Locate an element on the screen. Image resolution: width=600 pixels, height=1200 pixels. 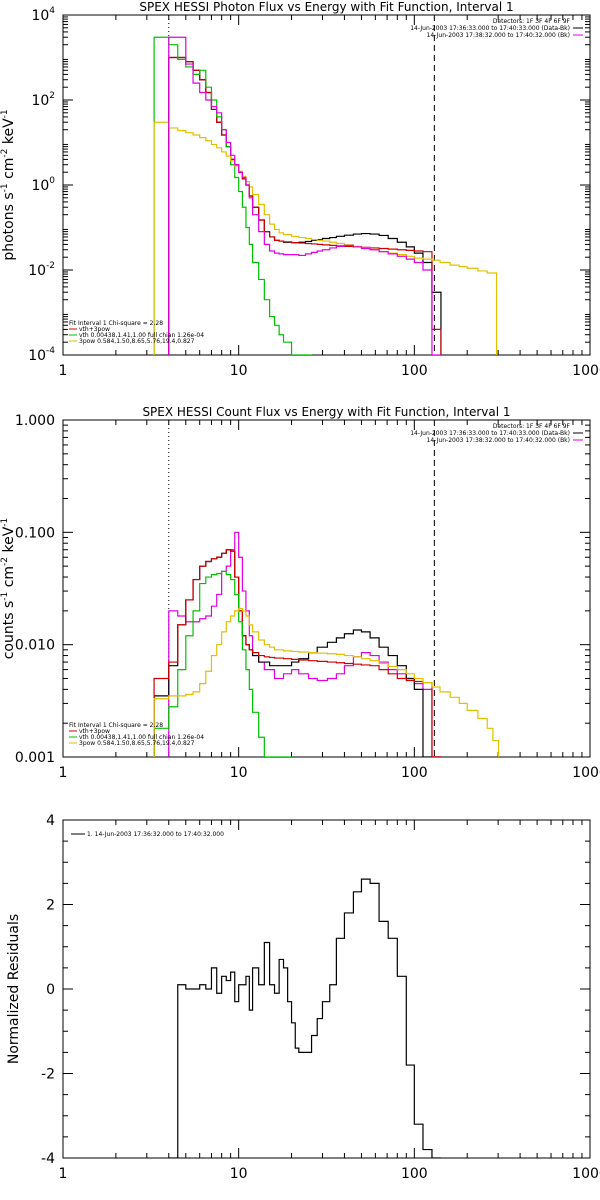
y-tick-label: 10⁻⁴ is located at coordinates (41, 355).